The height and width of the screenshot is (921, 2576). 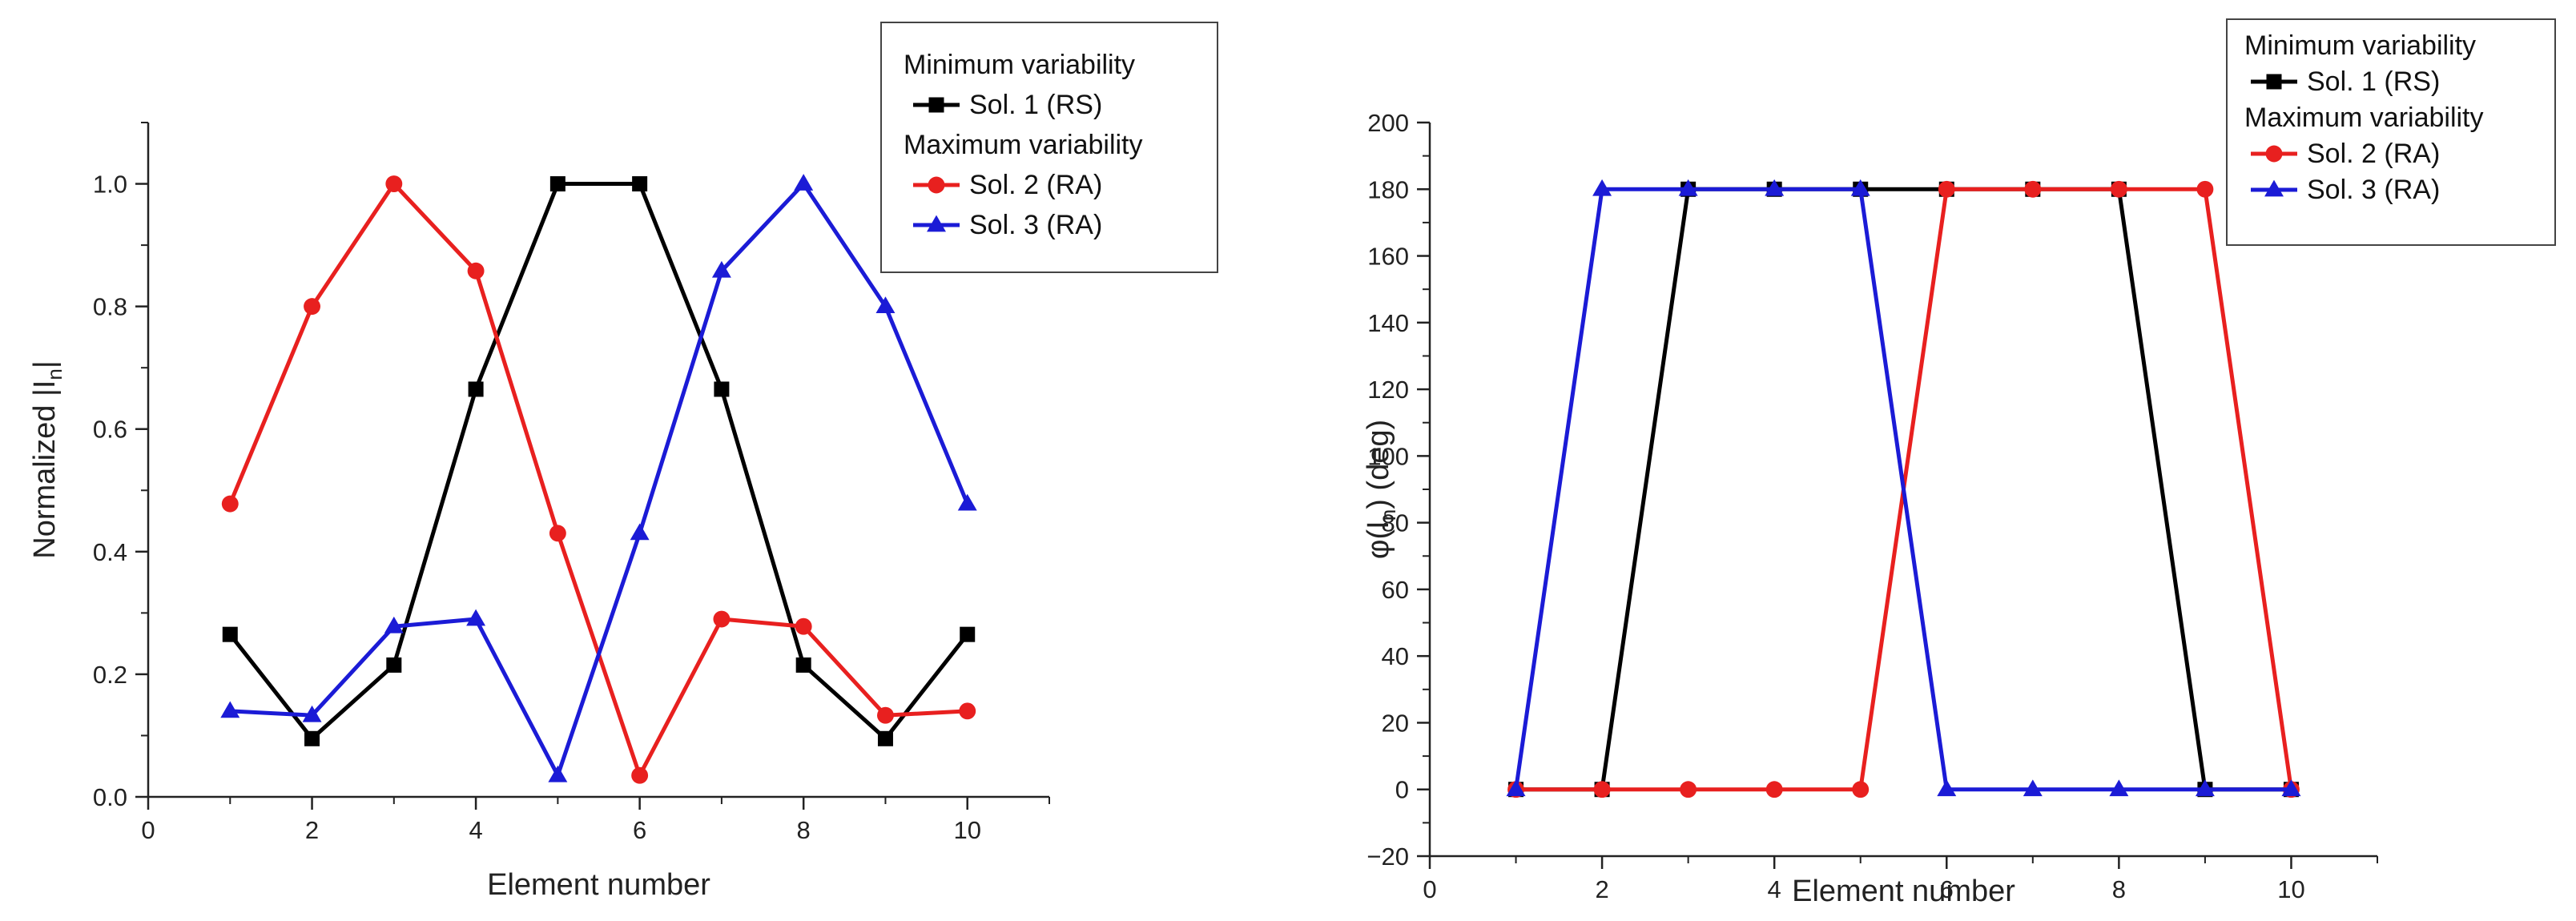 I want to click on y-tick-label: 0.4, so click(x=110, y=552).